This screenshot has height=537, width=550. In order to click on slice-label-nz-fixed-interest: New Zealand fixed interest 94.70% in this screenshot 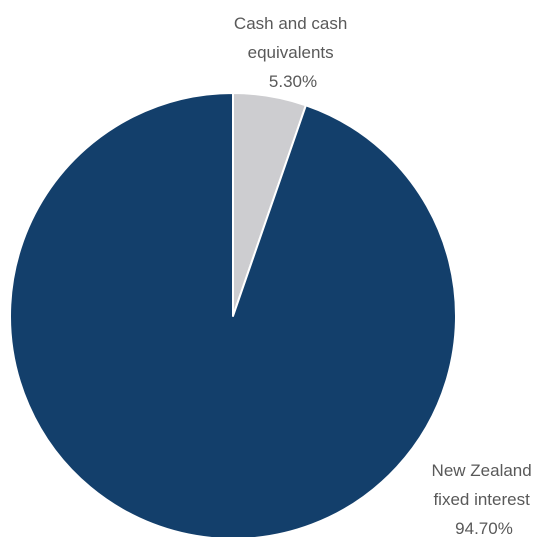, I will do `click(484, 499)`.